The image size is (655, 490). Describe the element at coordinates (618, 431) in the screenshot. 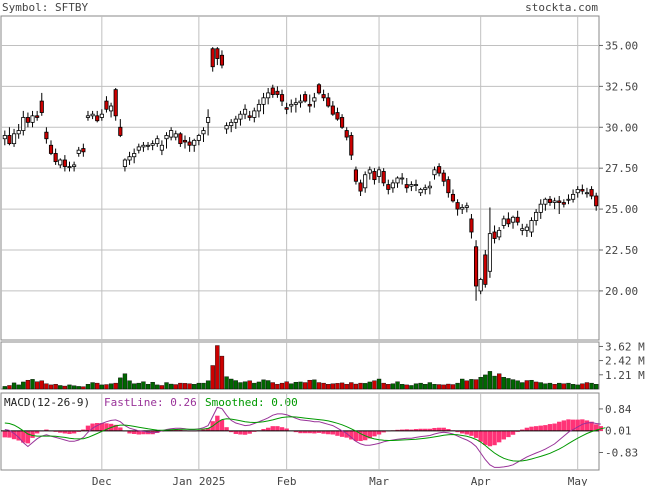

I see `macd-tick-label: 0.01` at that location.